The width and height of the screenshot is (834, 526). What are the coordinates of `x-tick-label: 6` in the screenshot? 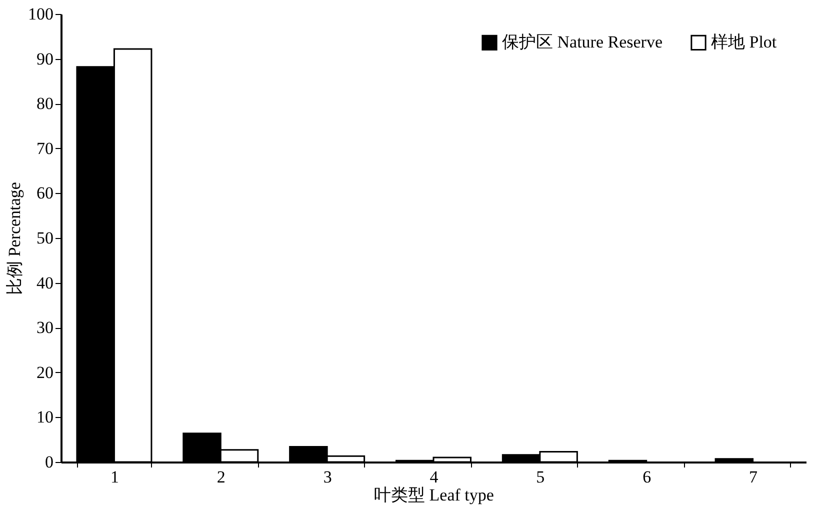 It's located at (647, 477).